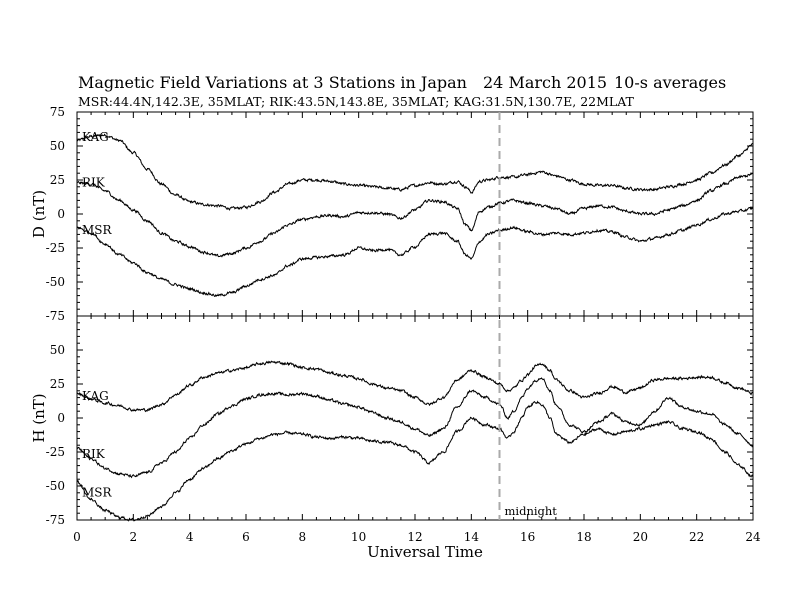 The image size is (792, 612). What do you see at coordinates (670, 82) in the screenshot?
I see `chart-averaging: 10-s averages` at bounding box center [670, 82].